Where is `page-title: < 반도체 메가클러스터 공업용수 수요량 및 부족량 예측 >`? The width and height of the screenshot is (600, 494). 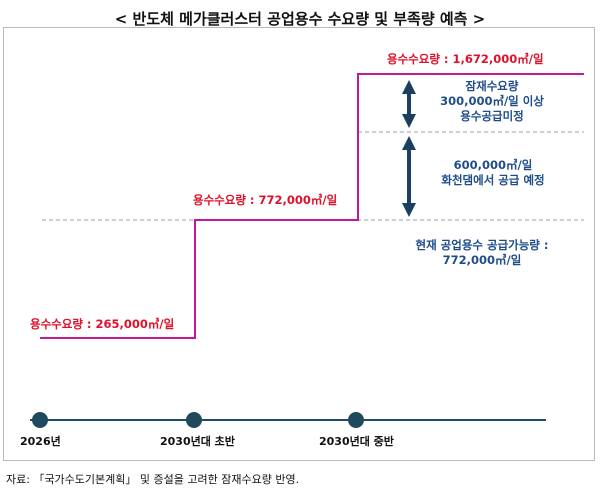
page-title: < 반도체 메가클러스터 공업용수 수요량 및 부족량 예측 > is located at coordinates (300, 19).